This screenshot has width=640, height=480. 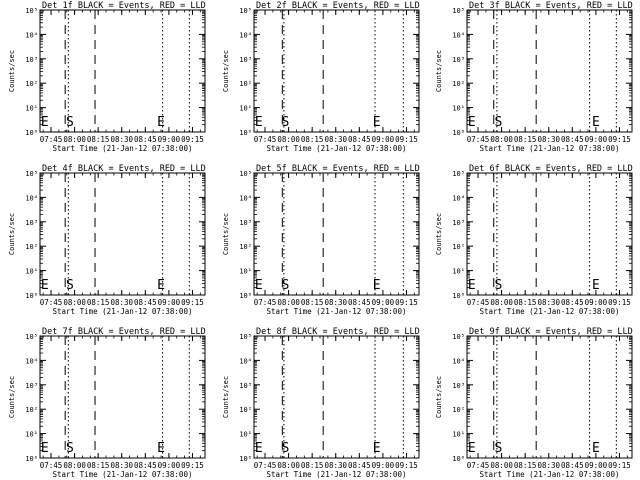 I want to click on plot-title: Det 2f BLACK = Events, RED = LLD, so click(x=338, y=6).